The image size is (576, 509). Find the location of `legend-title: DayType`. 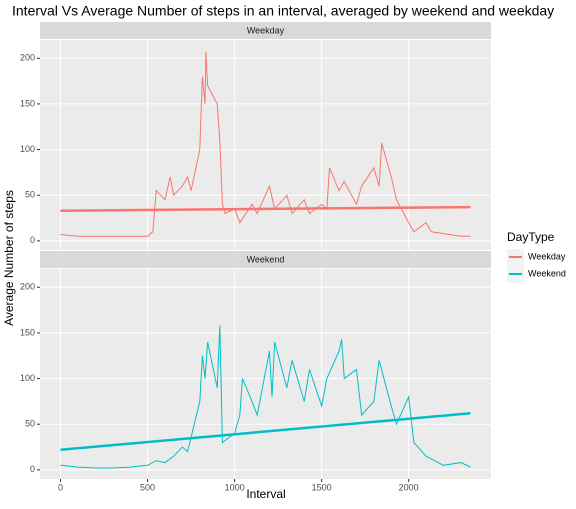

legend-title: DayType is located at coordinates (531, 237).